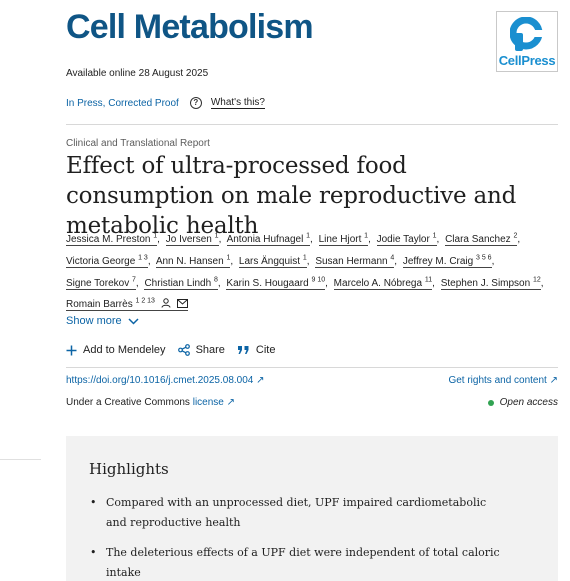 This screenshot has height=581, width=570. I want to click on status-link: In Press, Corrected Proof, so click(122, 103).